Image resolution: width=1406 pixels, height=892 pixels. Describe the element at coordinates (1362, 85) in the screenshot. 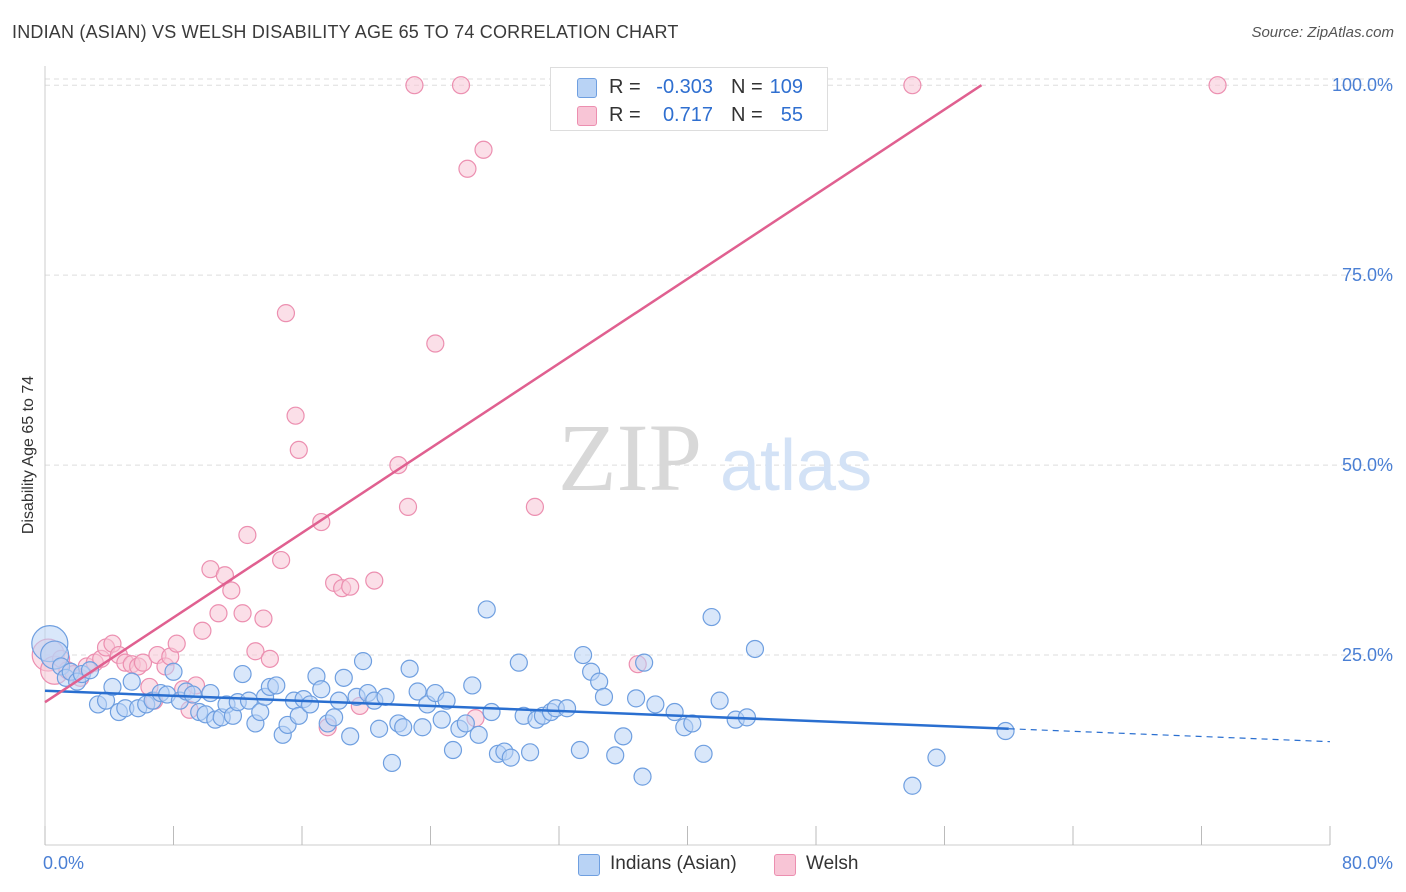

I see `y-tick-label: 100.0%` at that location.